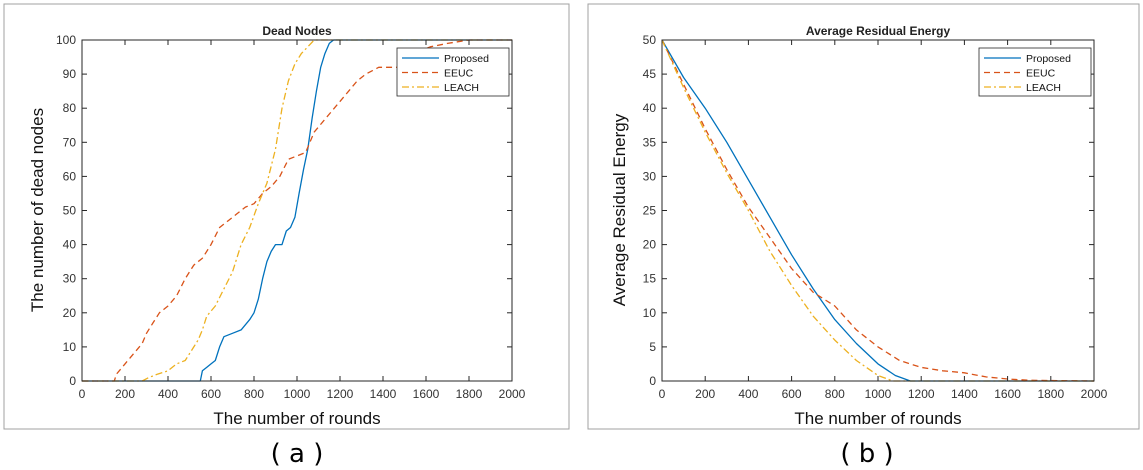 The width and height of the screenshot is (1143, 470). I want to click on caption-b: ( b ), so click(866, 454).